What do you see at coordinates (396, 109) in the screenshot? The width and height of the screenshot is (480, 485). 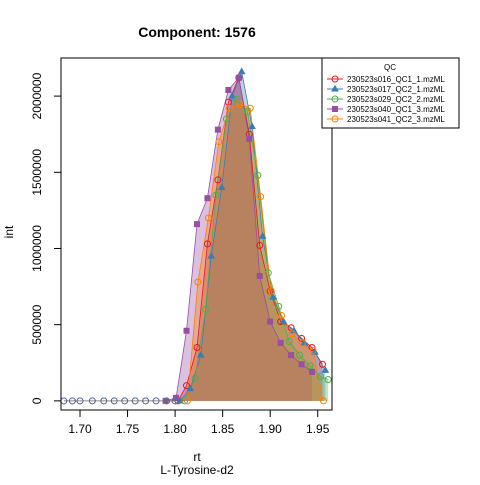 I see `legend-label: 230523s040_QC1_3.mzML` at bounding box center [396, 109].